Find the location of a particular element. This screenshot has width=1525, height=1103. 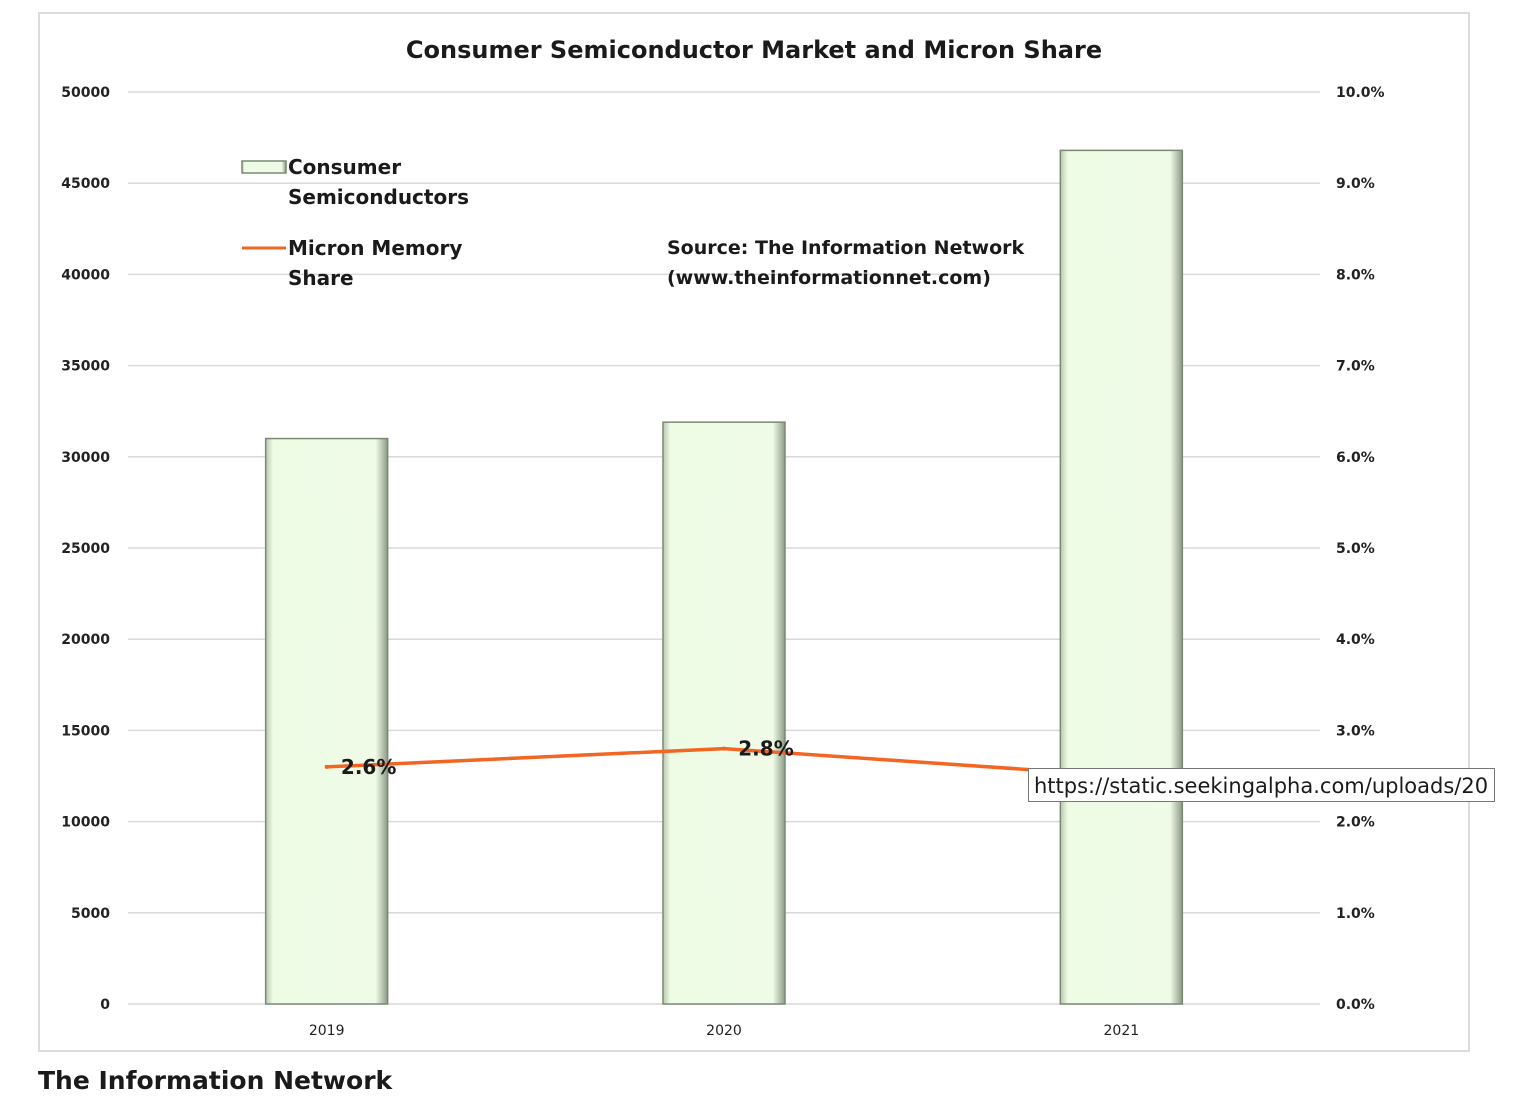

legend-label-bar-line1: Consumer is located at coordinates (344, 167).